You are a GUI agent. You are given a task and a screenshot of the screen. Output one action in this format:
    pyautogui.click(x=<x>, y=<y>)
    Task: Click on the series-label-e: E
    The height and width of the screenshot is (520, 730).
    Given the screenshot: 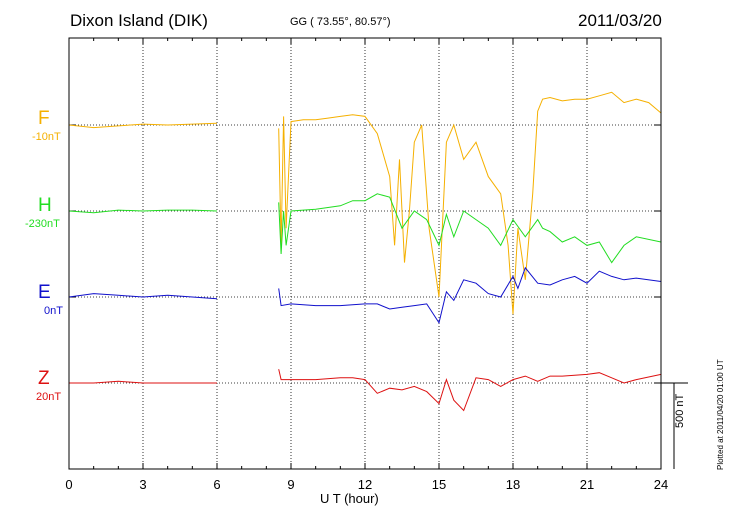 What is the action you would take?
    pyautogui.click(x=44, y=292)
    